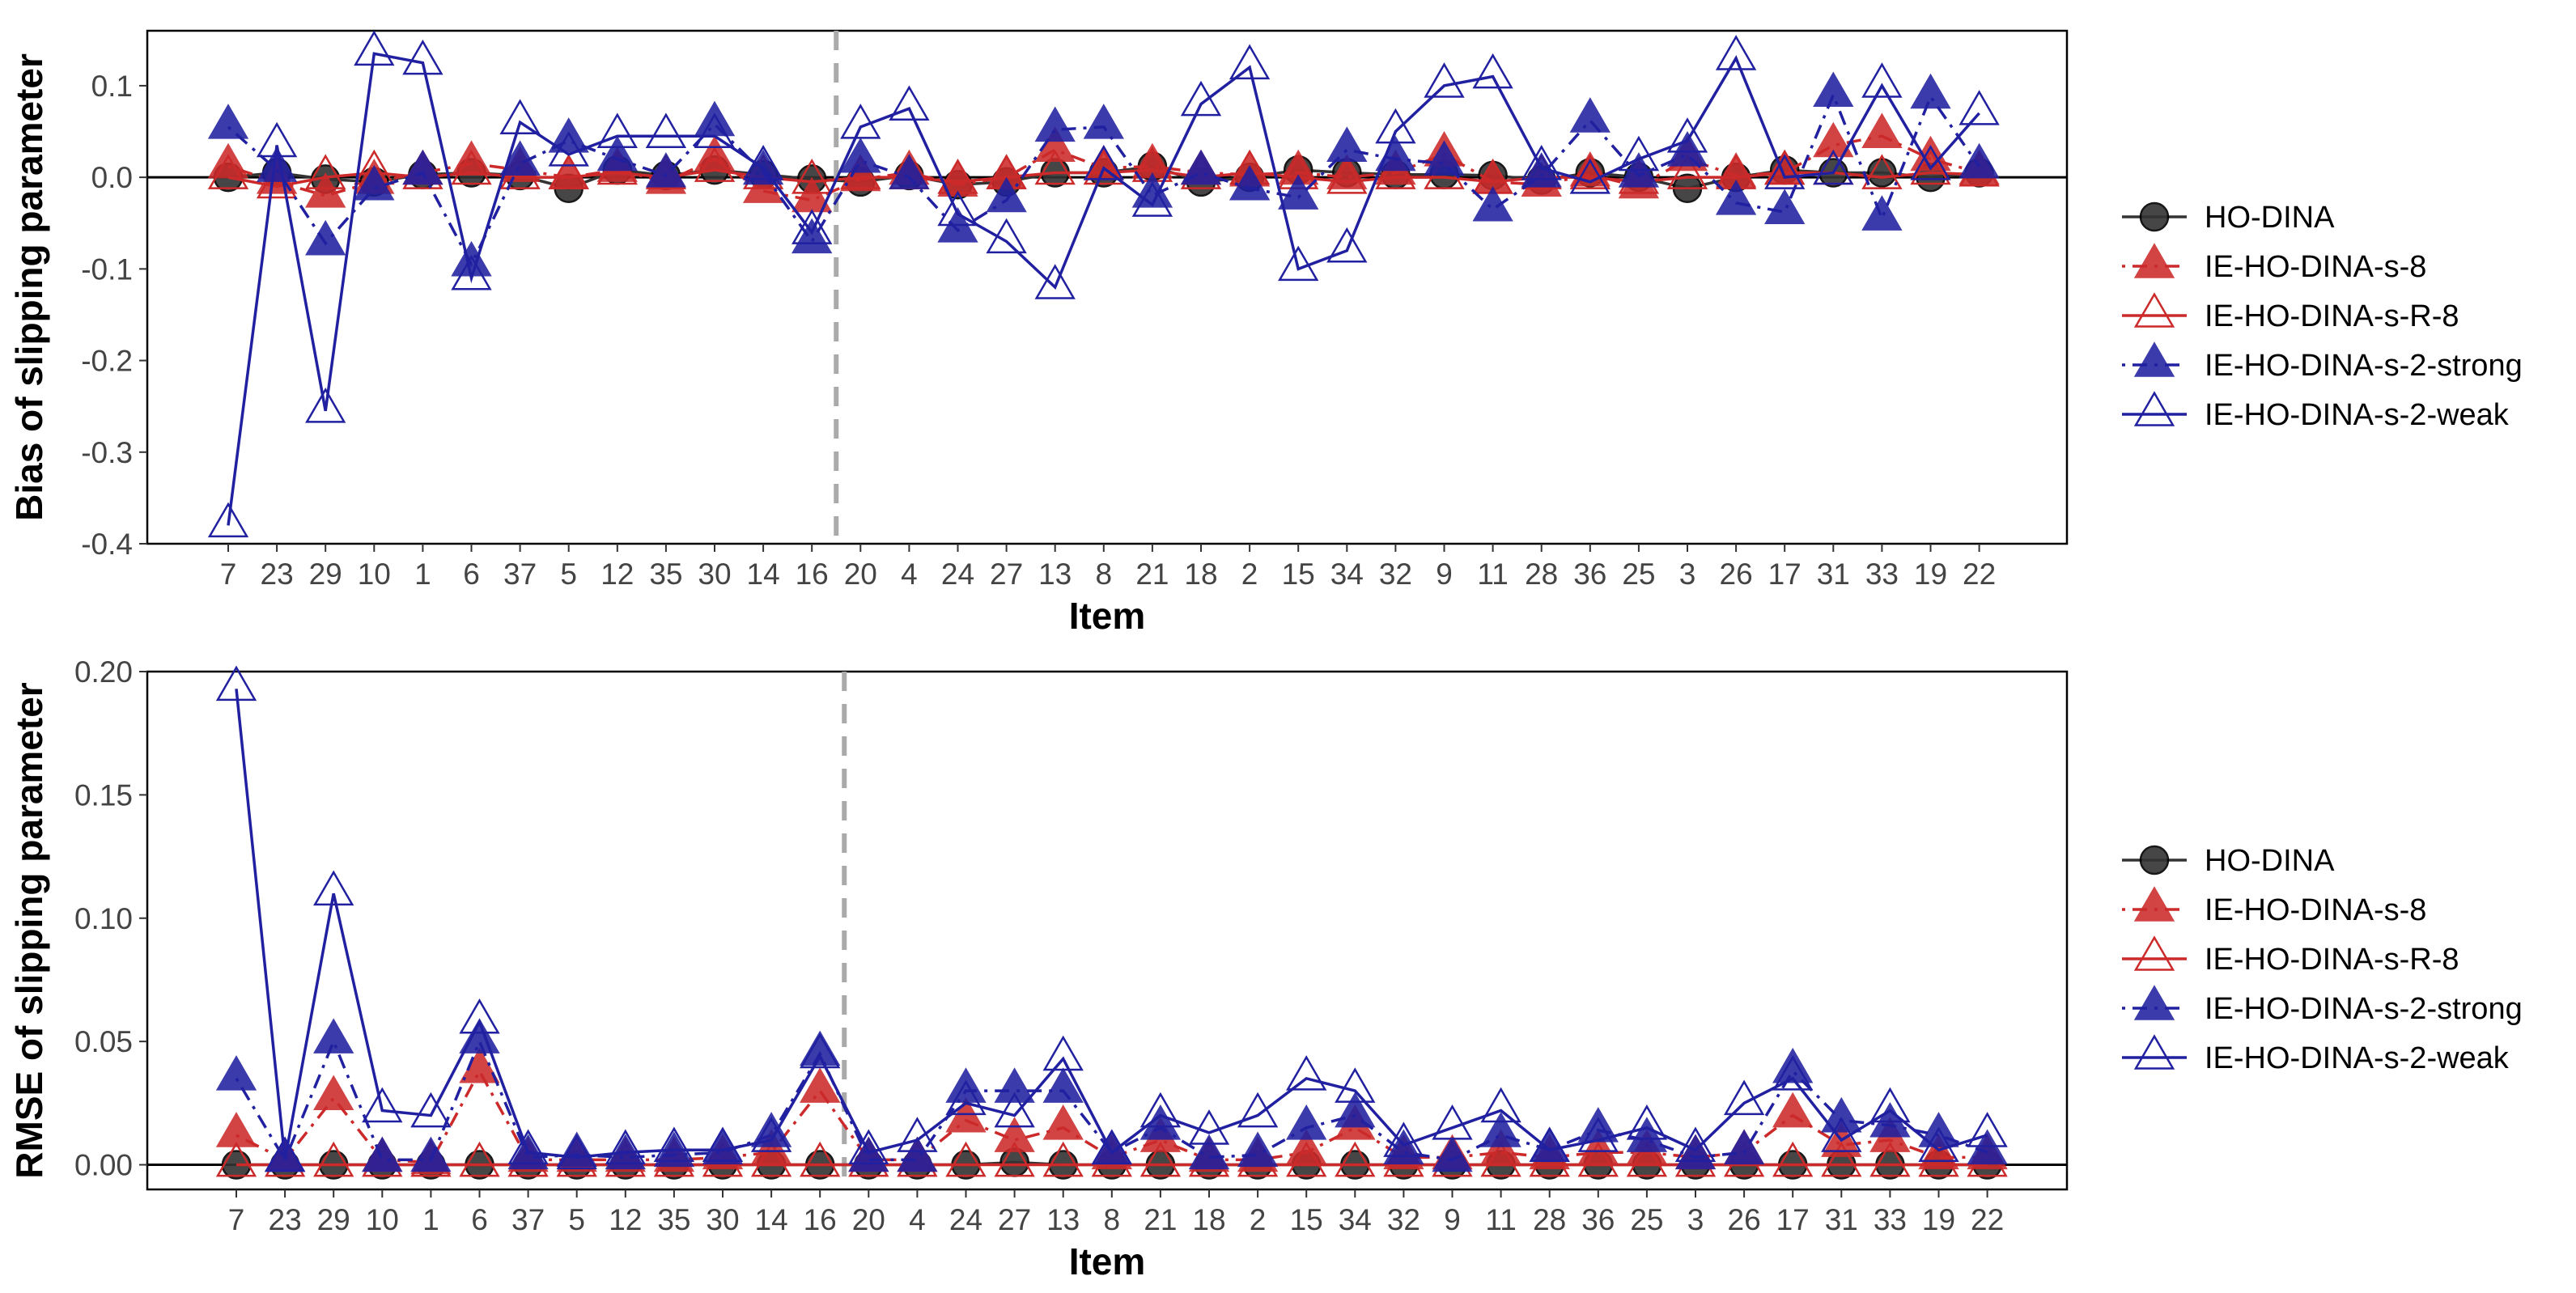 This screenshot has width=2576, height=1293. I want to click on x-tick-label: 17, so click(1785, 574).